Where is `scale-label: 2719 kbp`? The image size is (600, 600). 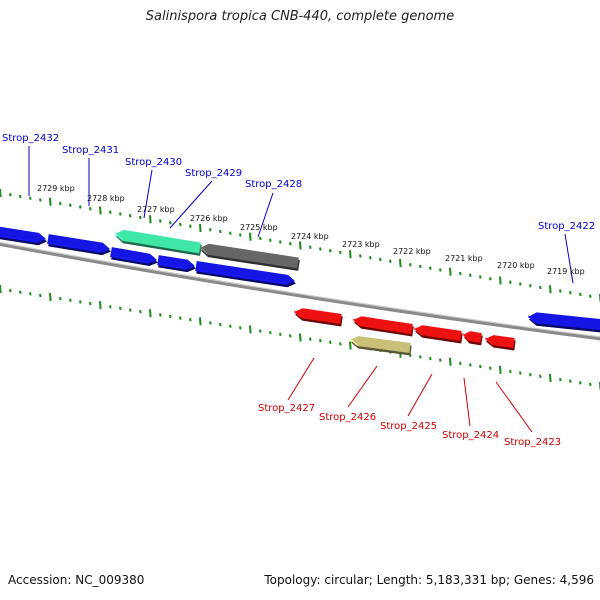
scale-label: 2719 kbp is located at coordinates (566, 271).